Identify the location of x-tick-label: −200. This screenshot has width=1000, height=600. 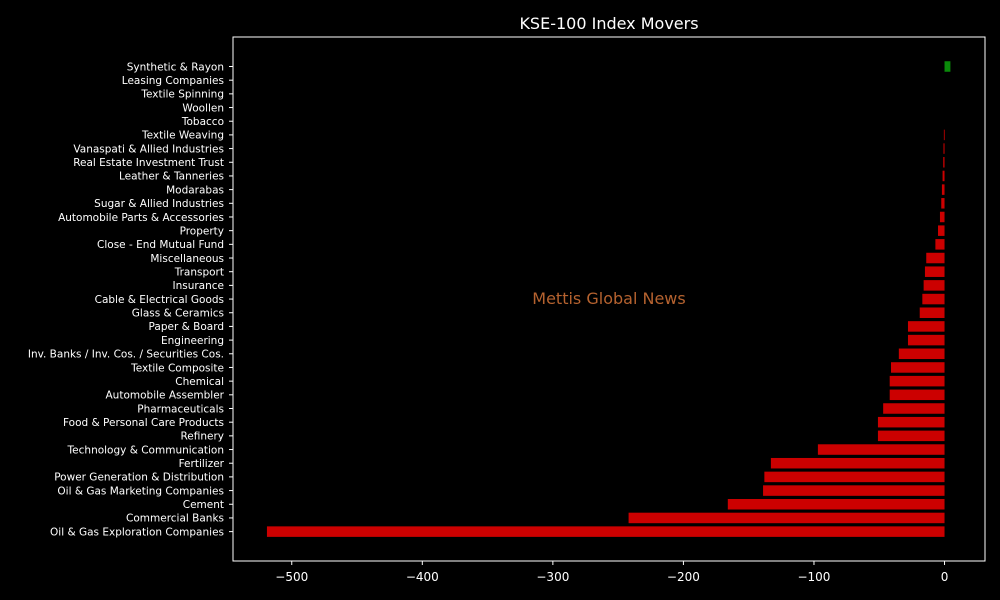
(683, 577).